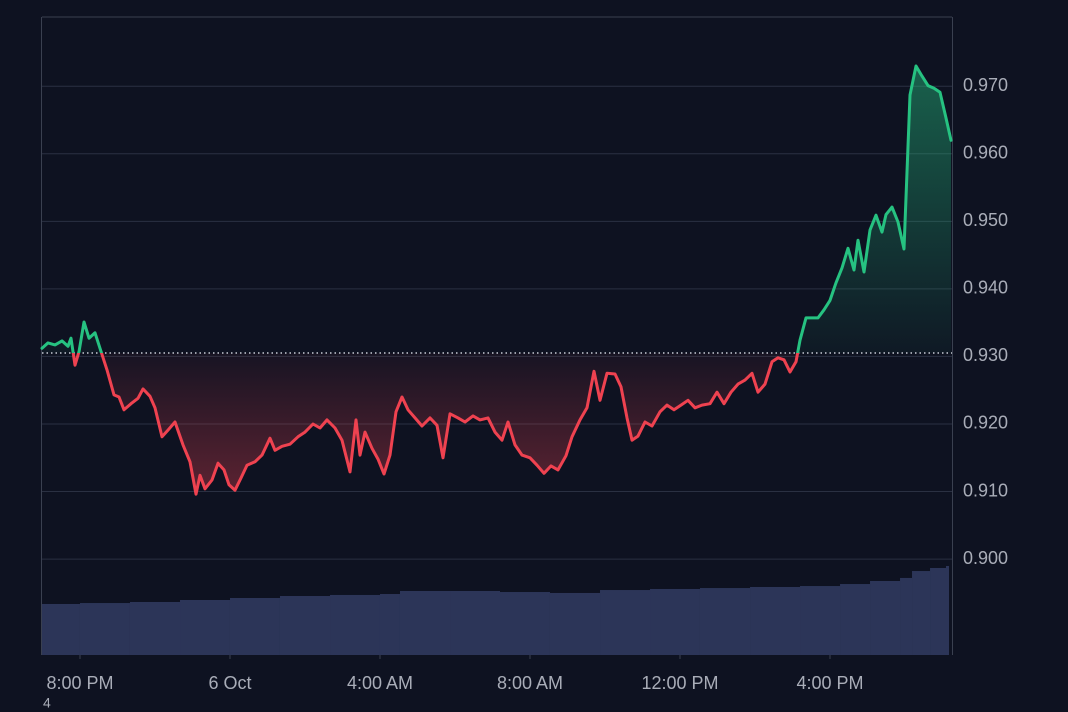  Describe the element at coordinates (985, 85) in the screenshot. I see `y-tick-label: 0.970` at that location.